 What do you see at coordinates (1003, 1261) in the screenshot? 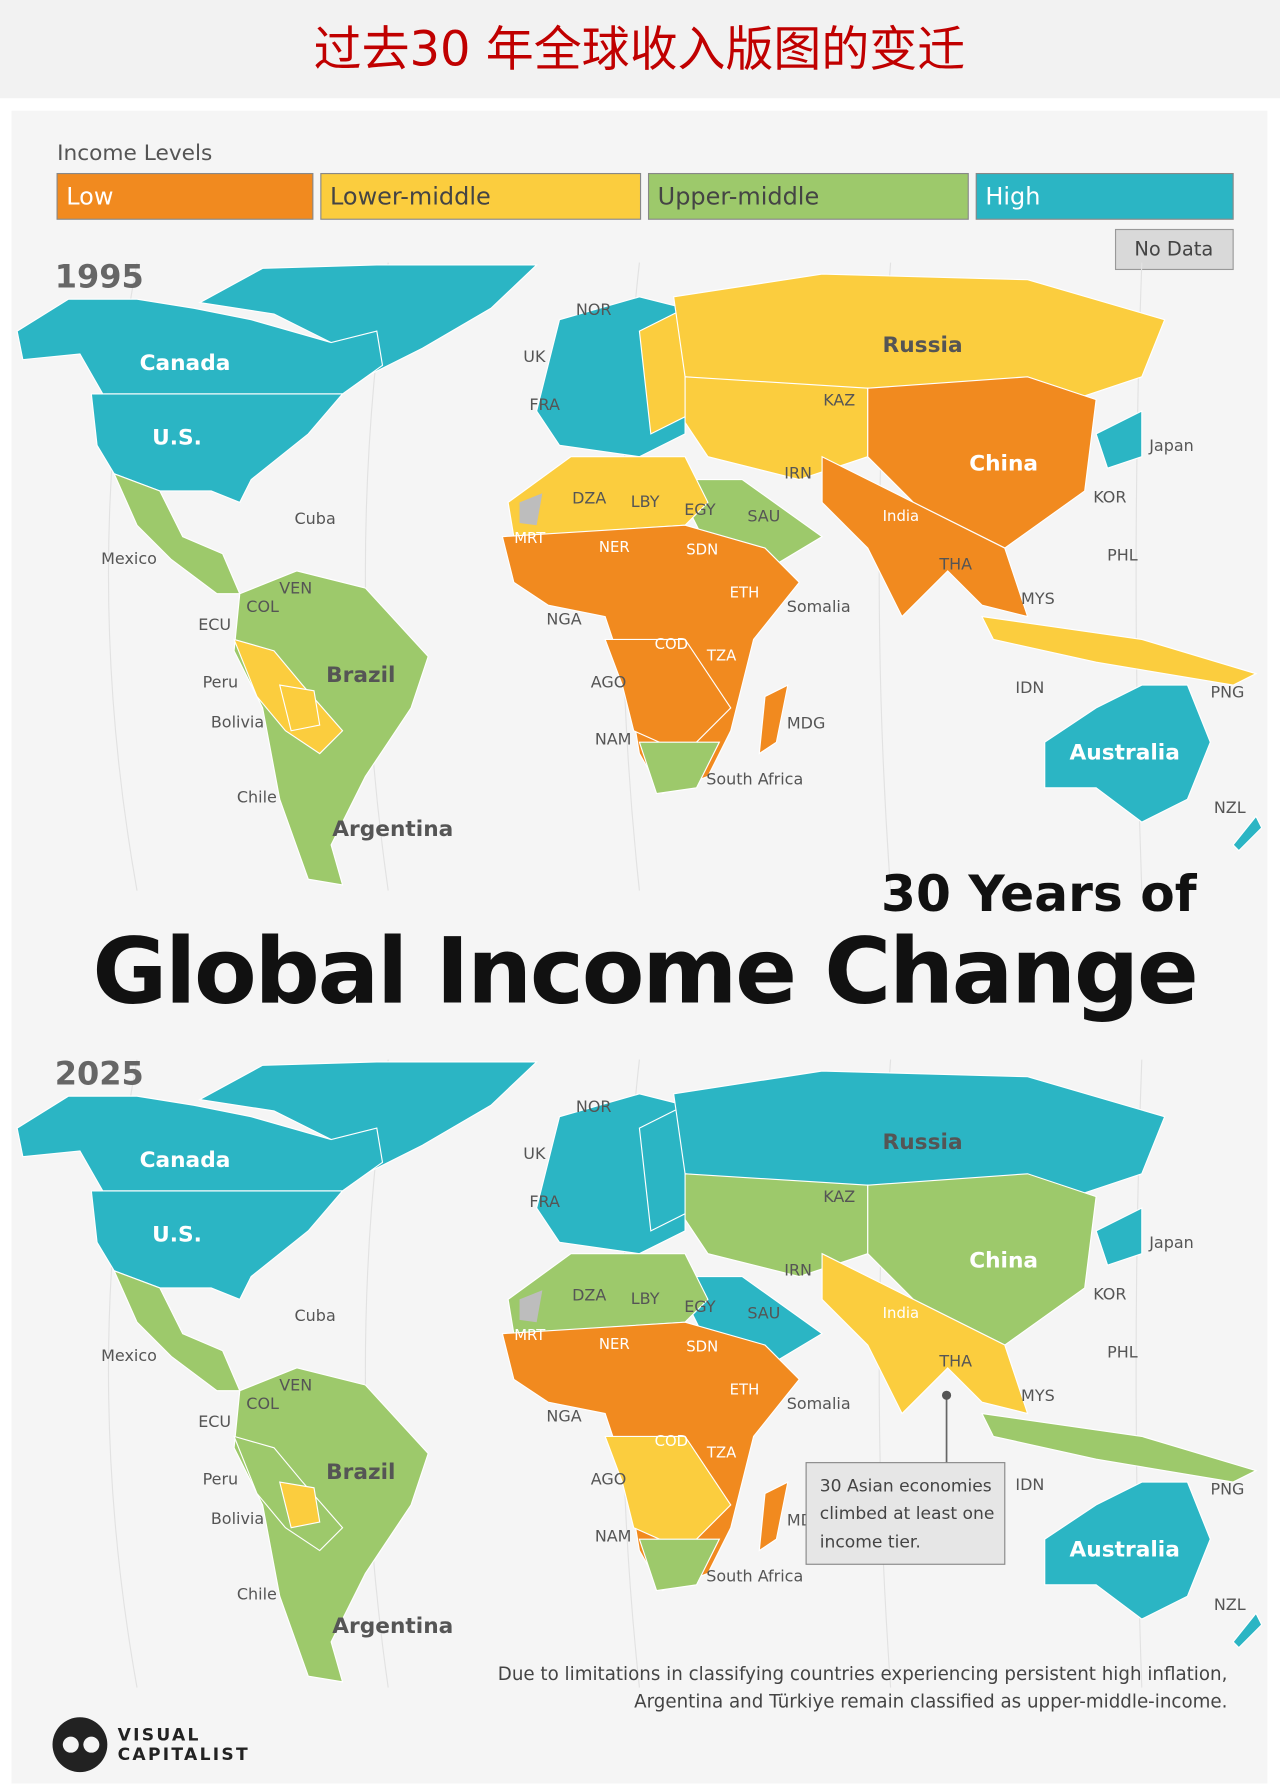
I see `country-label: China` at bounding box center [1003, 1261].